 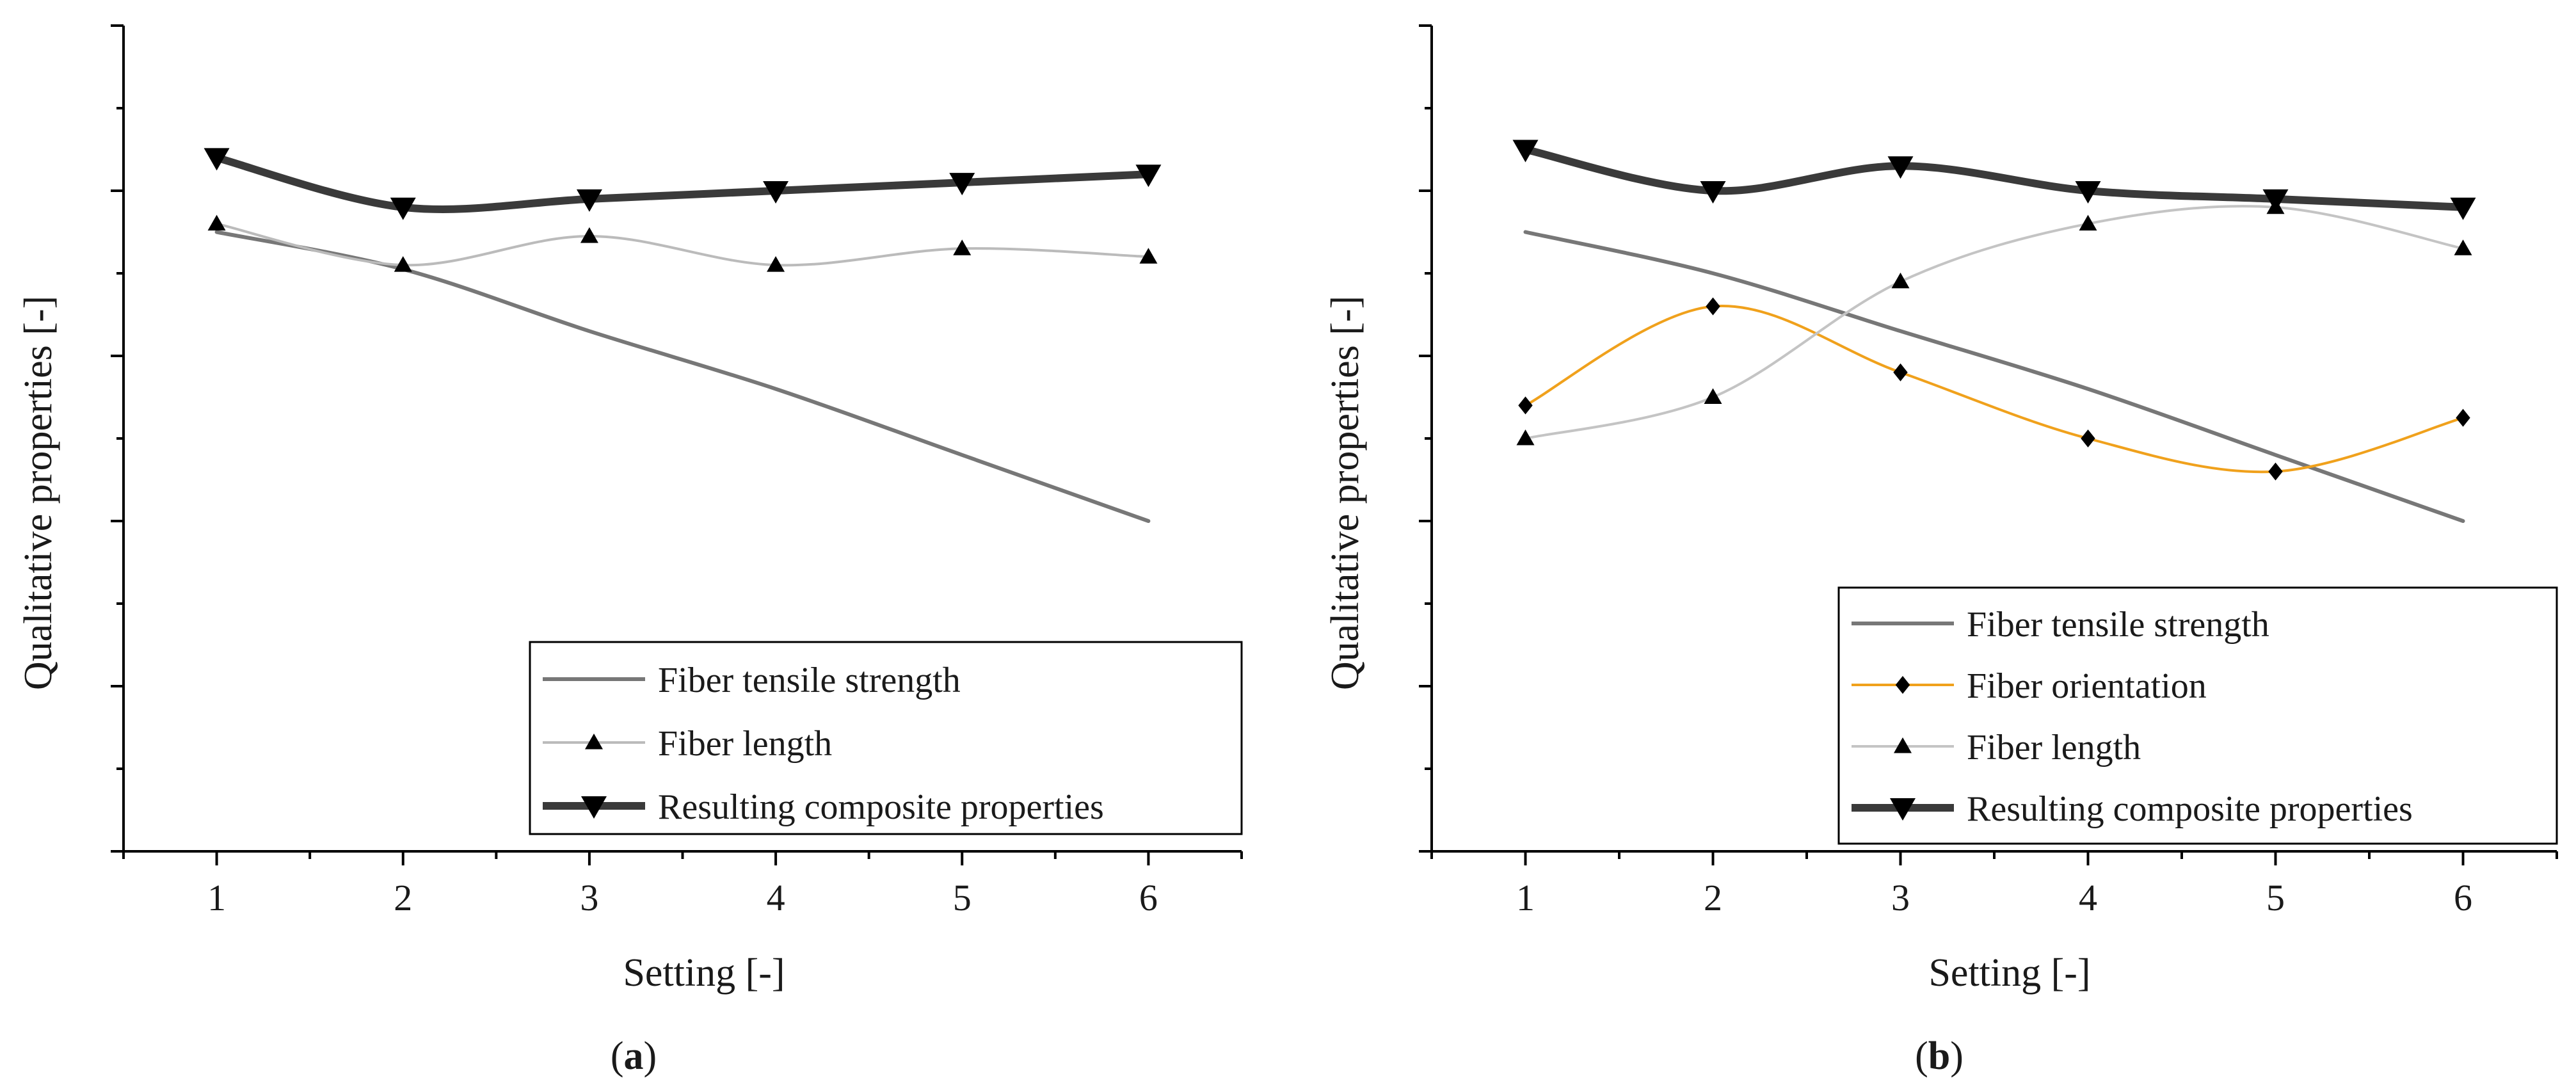 What do you see at coordinates (1957, 1056) in the screenshot?
I see `panel-label-part-b: )` at bounding box center [1957, 1056].